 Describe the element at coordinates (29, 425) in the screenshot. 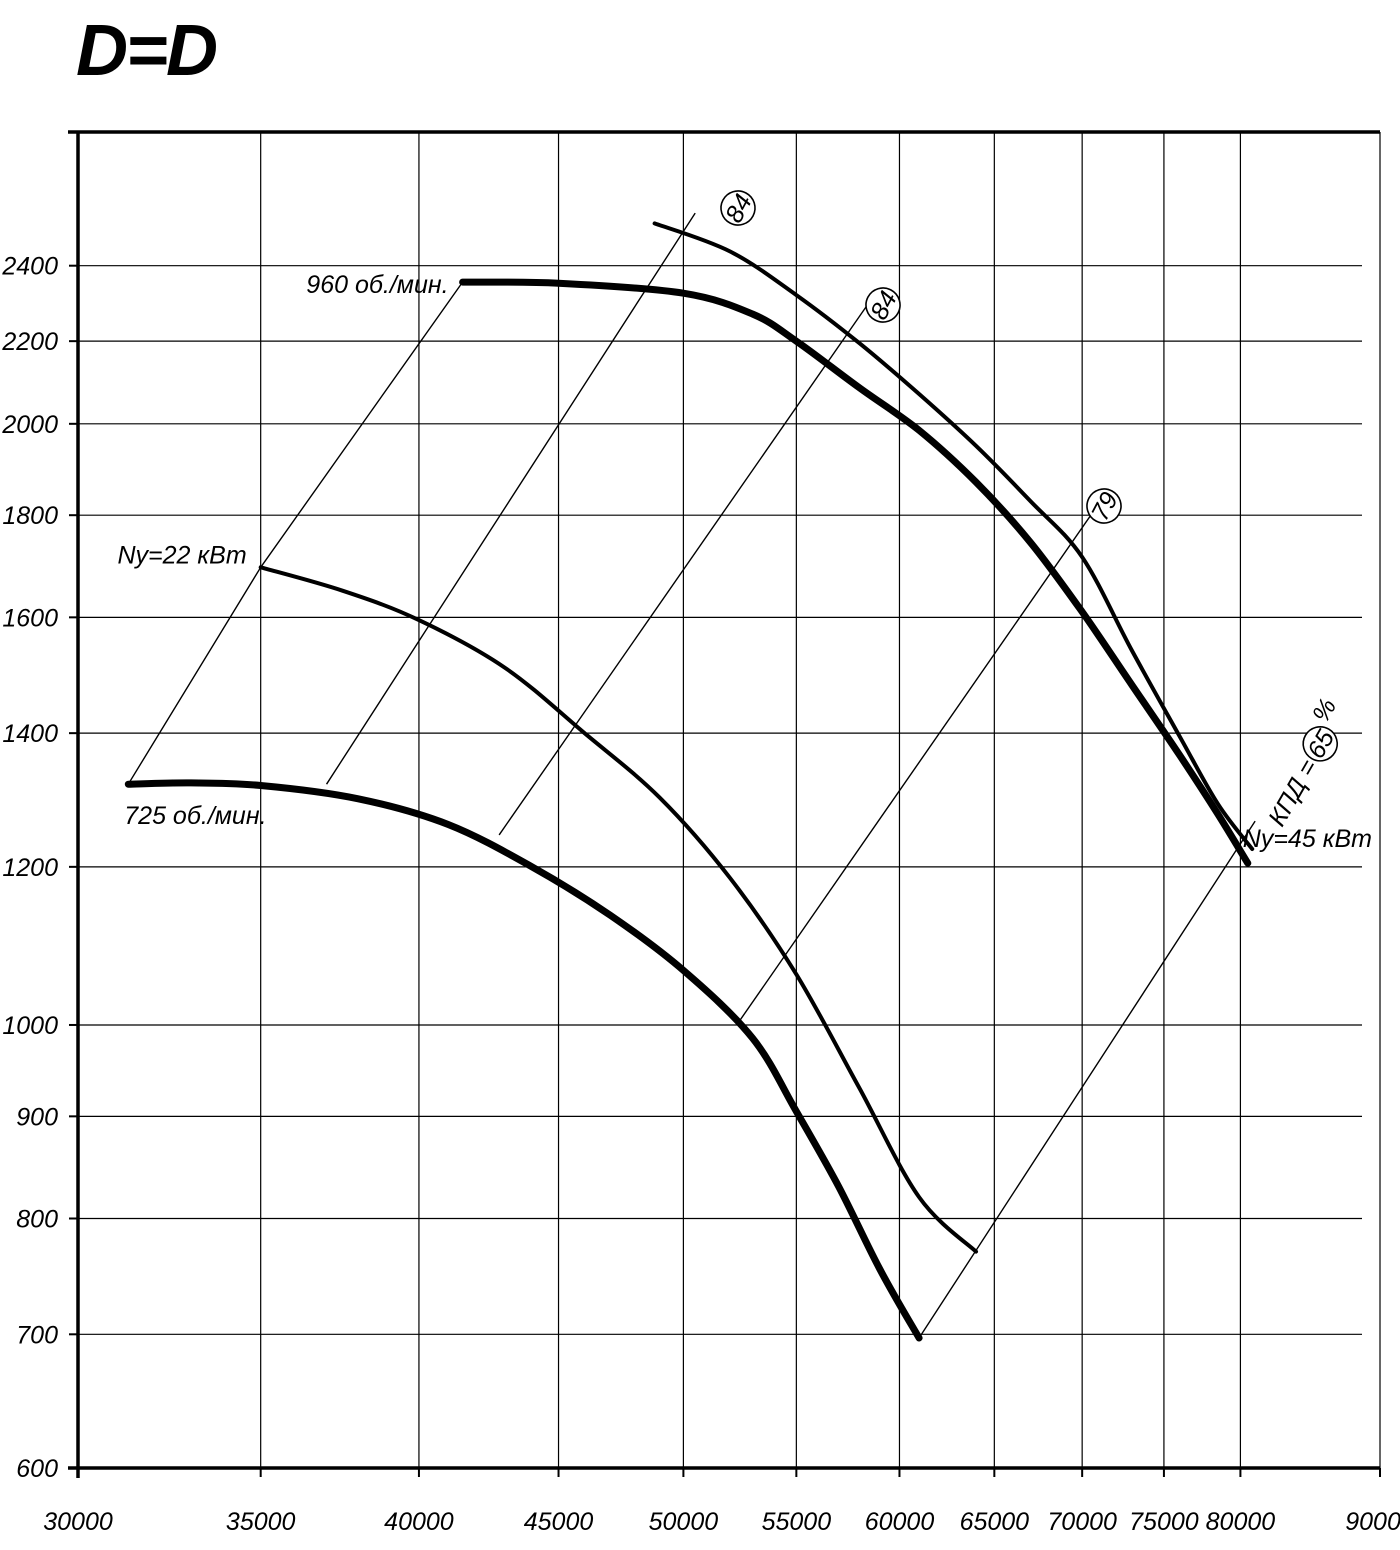

I see `y-tick-label: 2000` at that location.